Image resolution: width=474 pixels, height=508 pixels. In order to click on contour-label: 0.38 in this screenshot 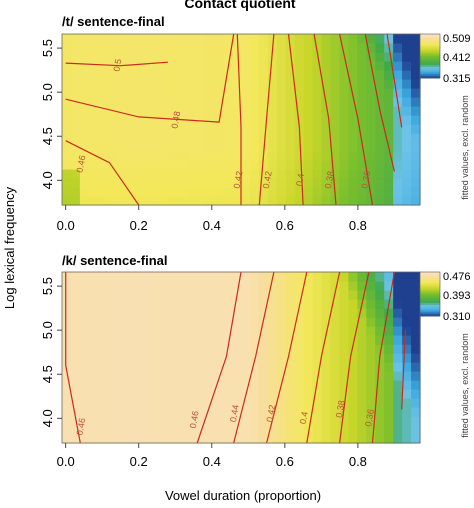, I will do `click(329, 179)`.